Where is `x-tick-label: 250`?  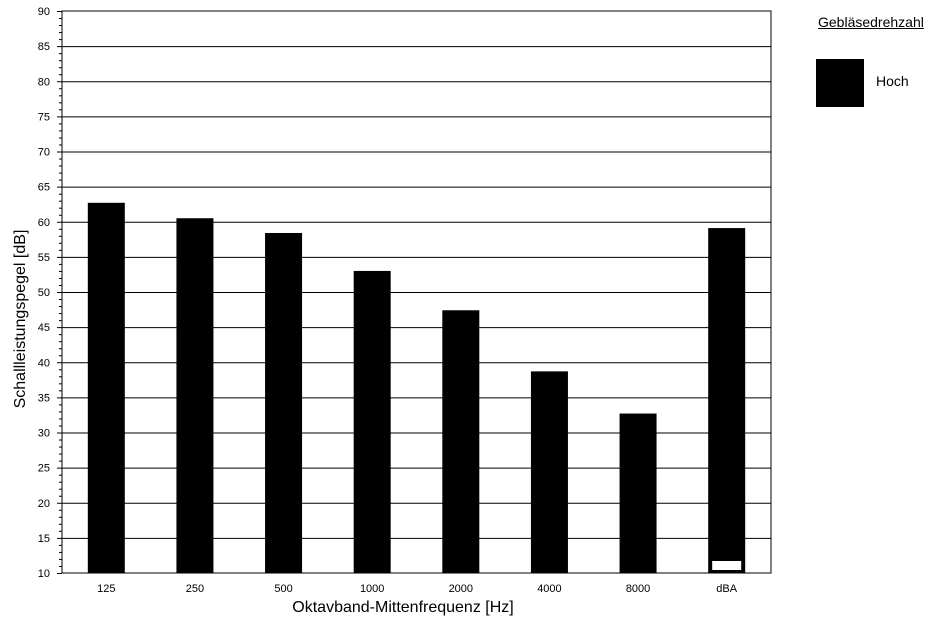 x-tick-label: 250 is located at coordinates (195, 589).